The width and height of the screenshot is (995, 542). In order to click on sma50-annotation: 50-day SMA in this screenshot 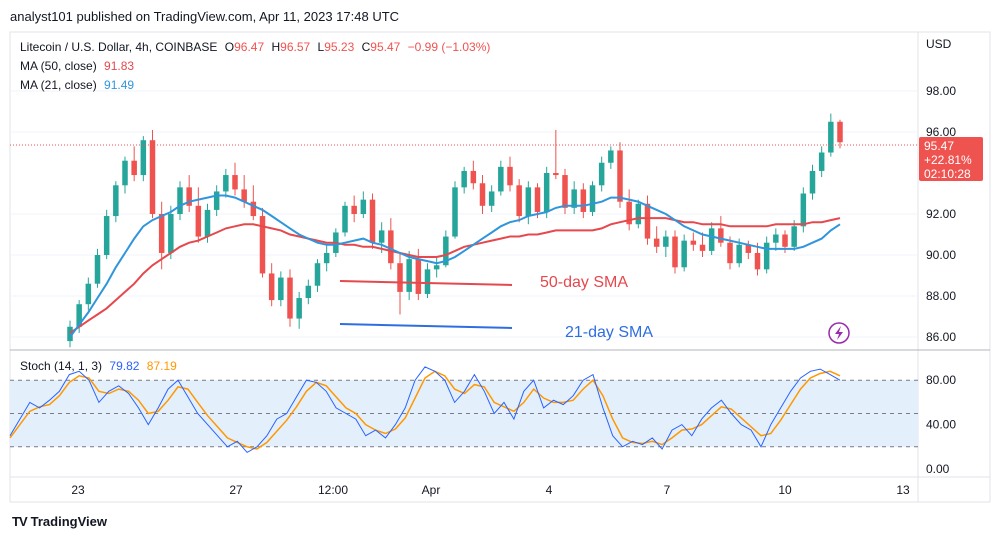, I will do `click(584, 282)`.